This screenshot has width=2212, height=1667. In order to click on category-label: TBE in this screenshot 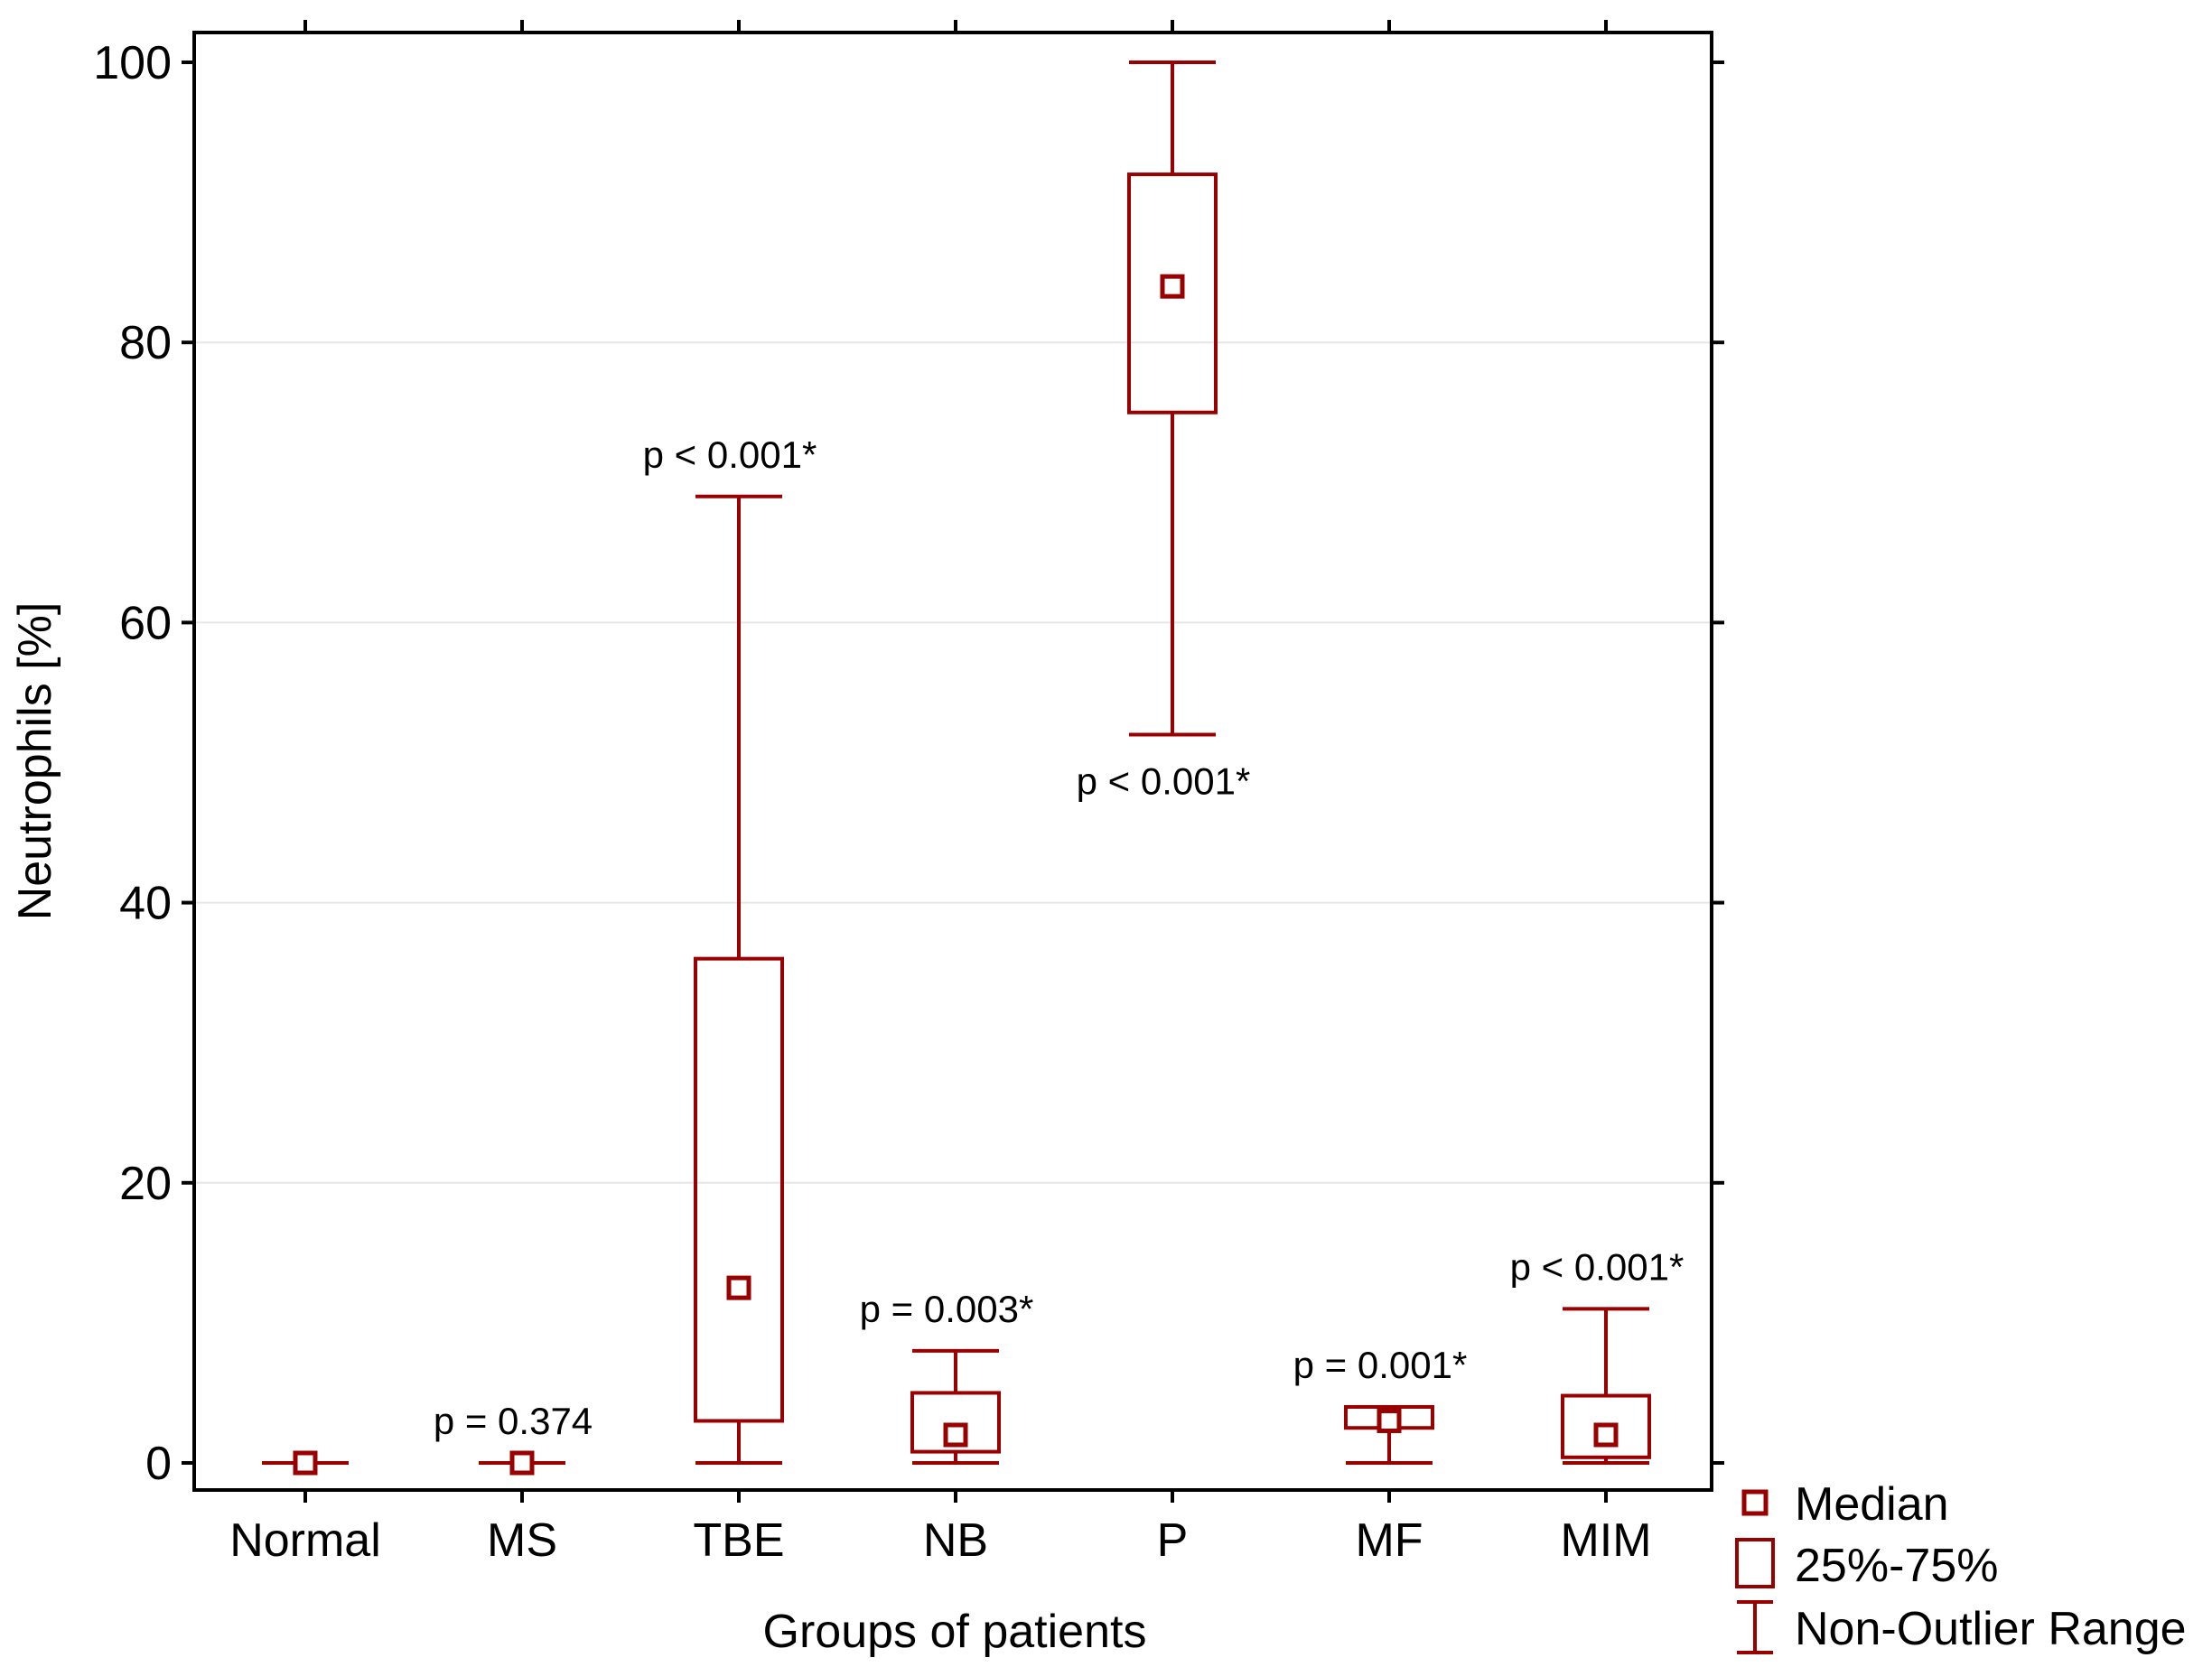, I will do `click(738, 1540)`.